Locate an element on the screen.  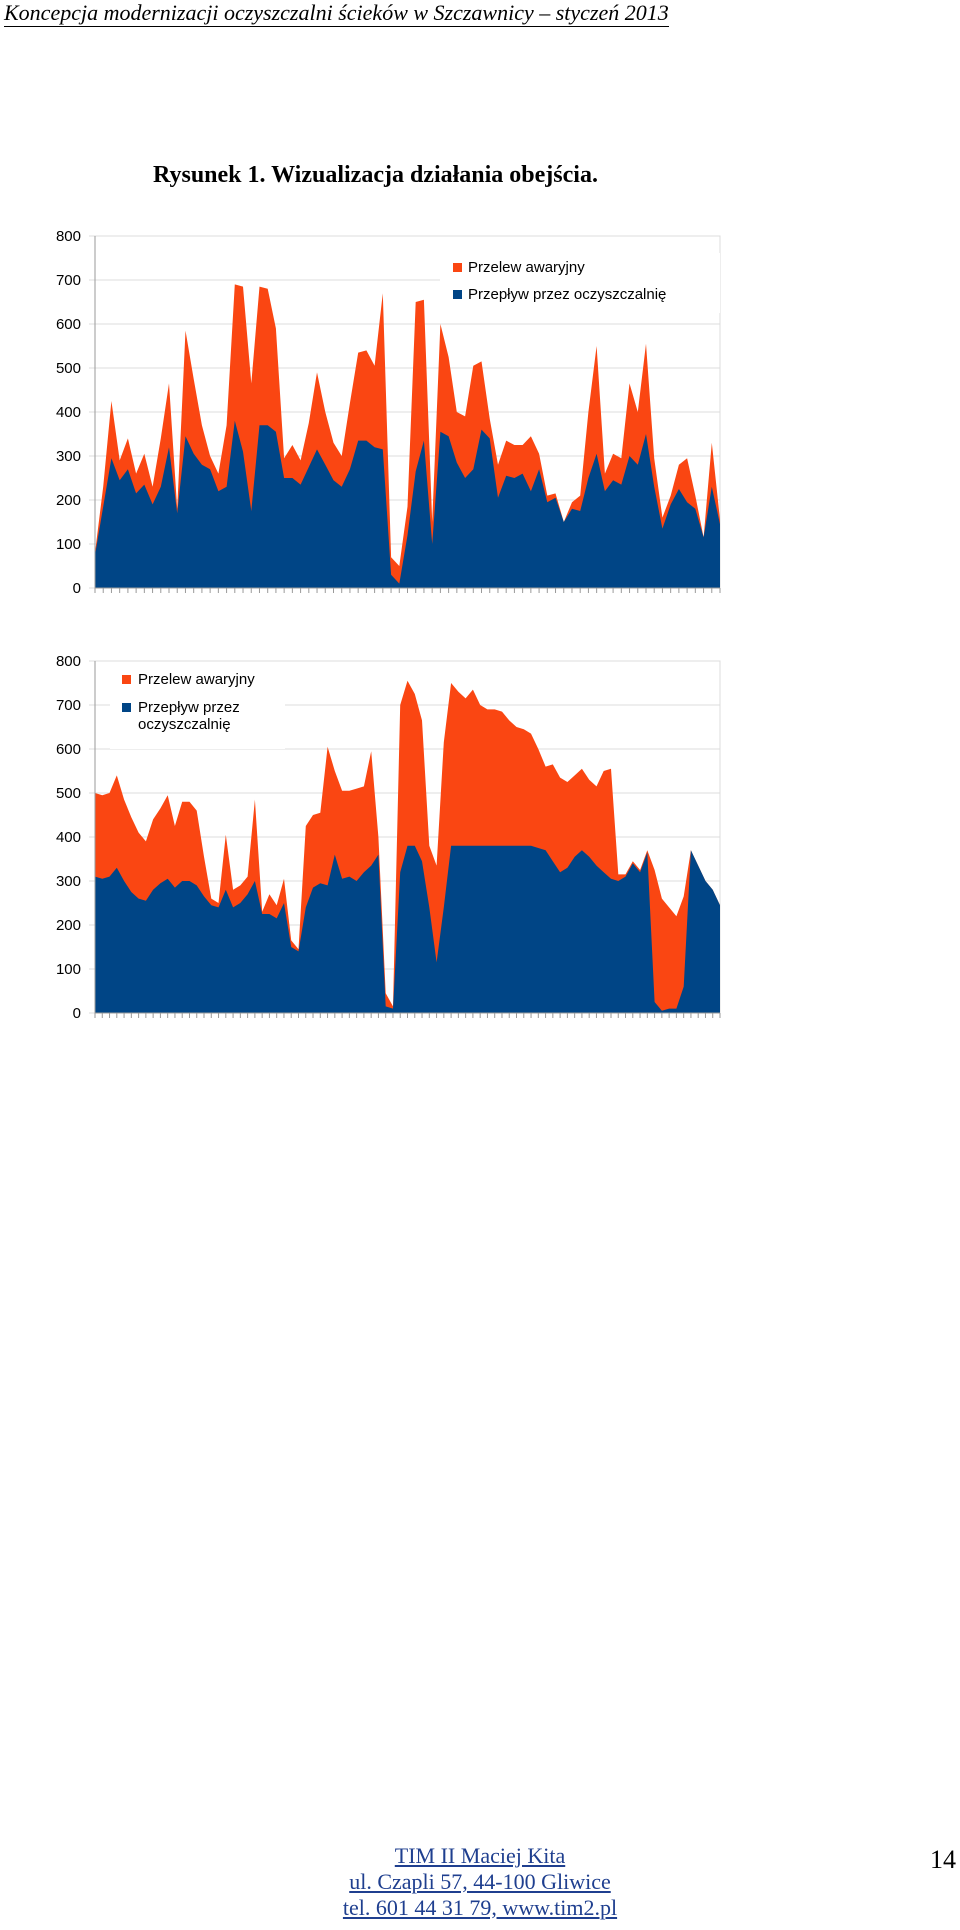
legend-label-flow: Przepływ przez oczyszczalnię is located at coordinates (567, 294).